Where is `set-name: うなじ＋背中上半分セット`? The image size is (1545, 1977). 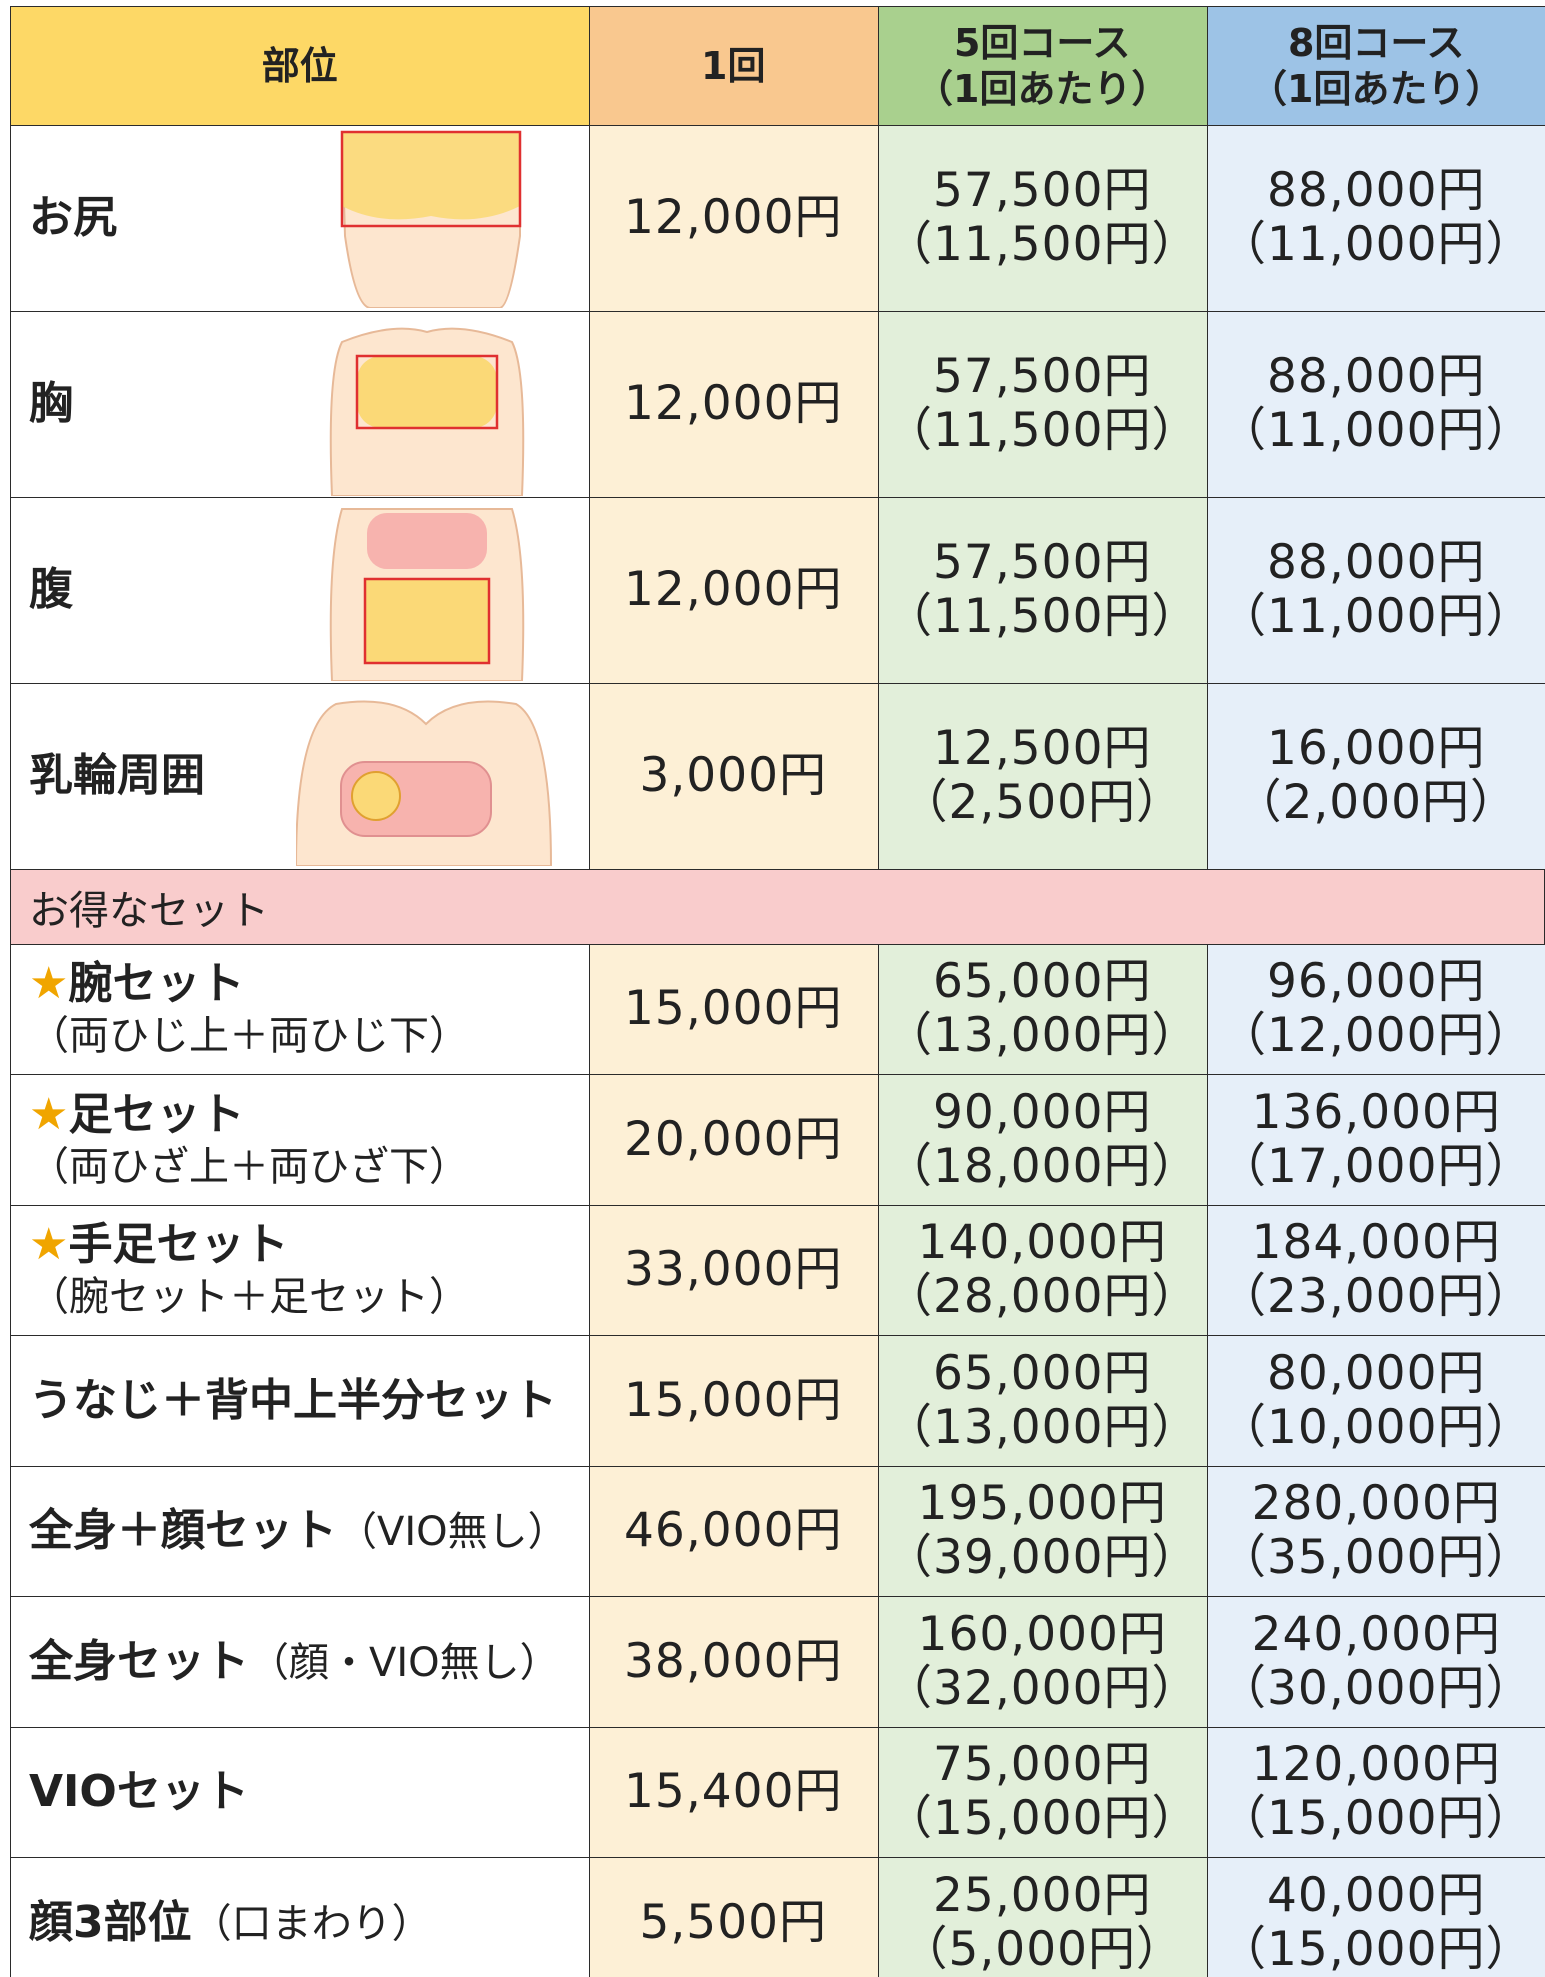 set-name: うなじ＋背中上半分セット is located at coordinates (293, 1401).